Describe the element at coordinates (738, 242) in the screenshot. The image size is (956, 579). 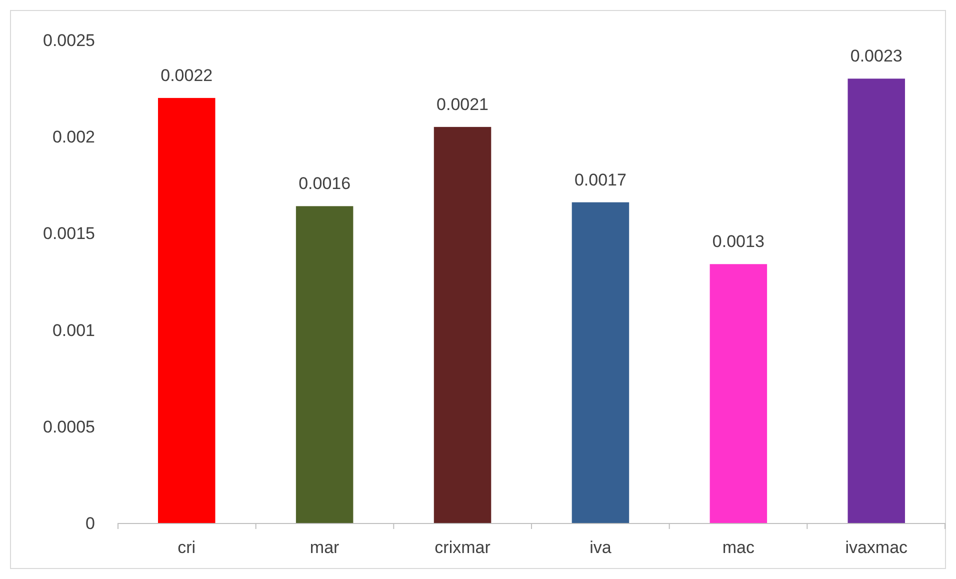
I see `data-label: 0.0013` at that location.